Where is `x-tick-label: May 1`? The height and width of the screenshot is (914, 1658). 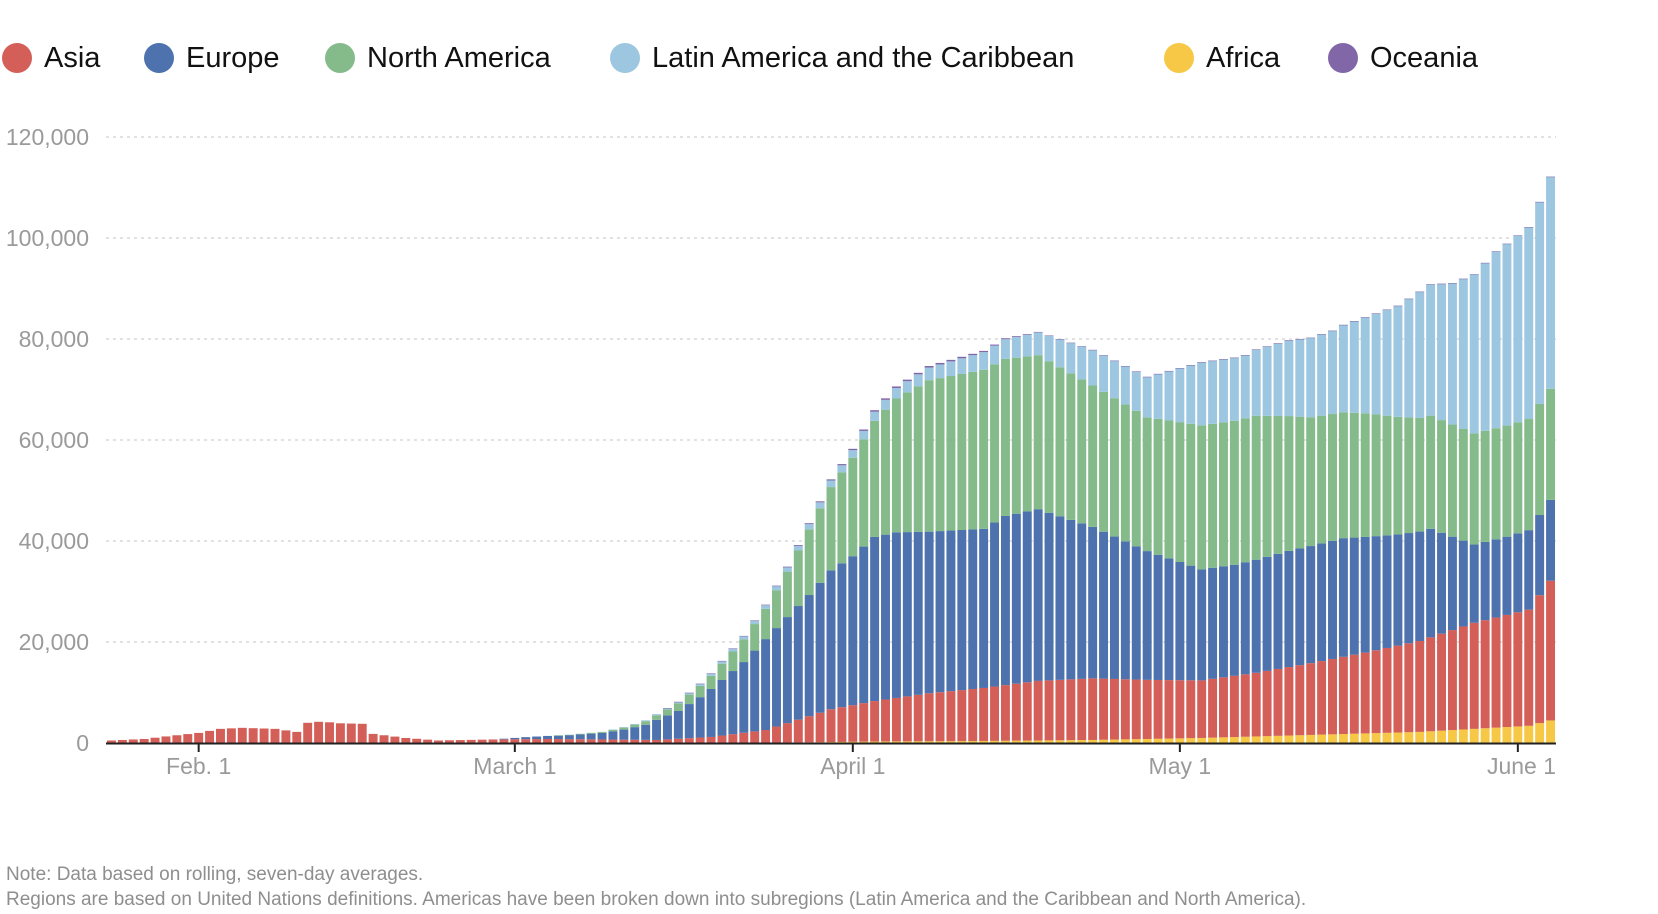 x-tick-label: May 1 is located at coordinates (1180, 766).